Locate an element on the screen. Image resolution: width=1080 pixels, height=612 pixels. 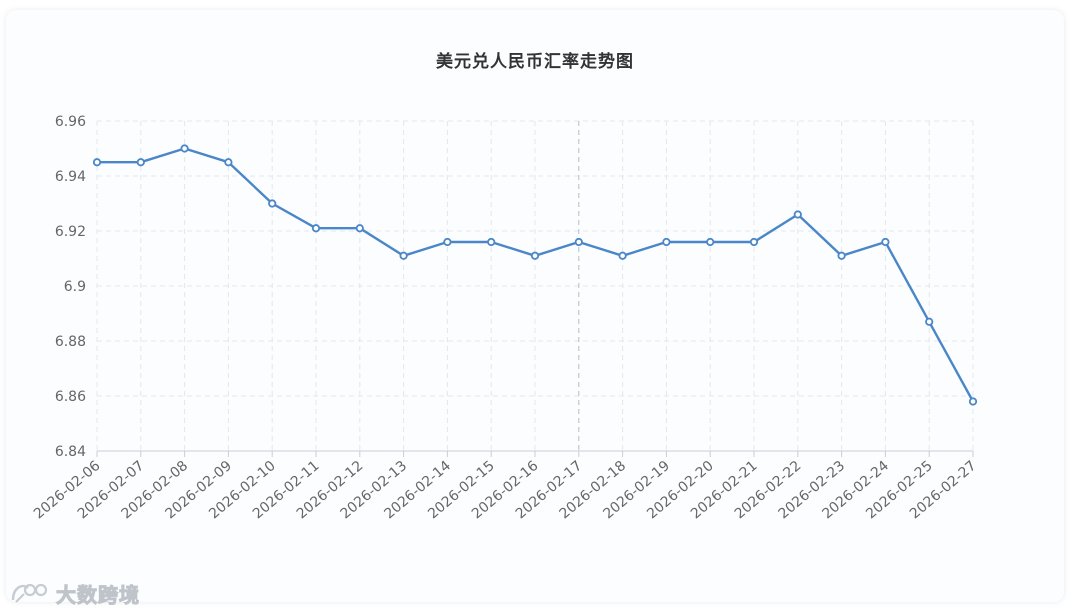
watermark-text: 大数跨境 is located at coordinates (98, 594).